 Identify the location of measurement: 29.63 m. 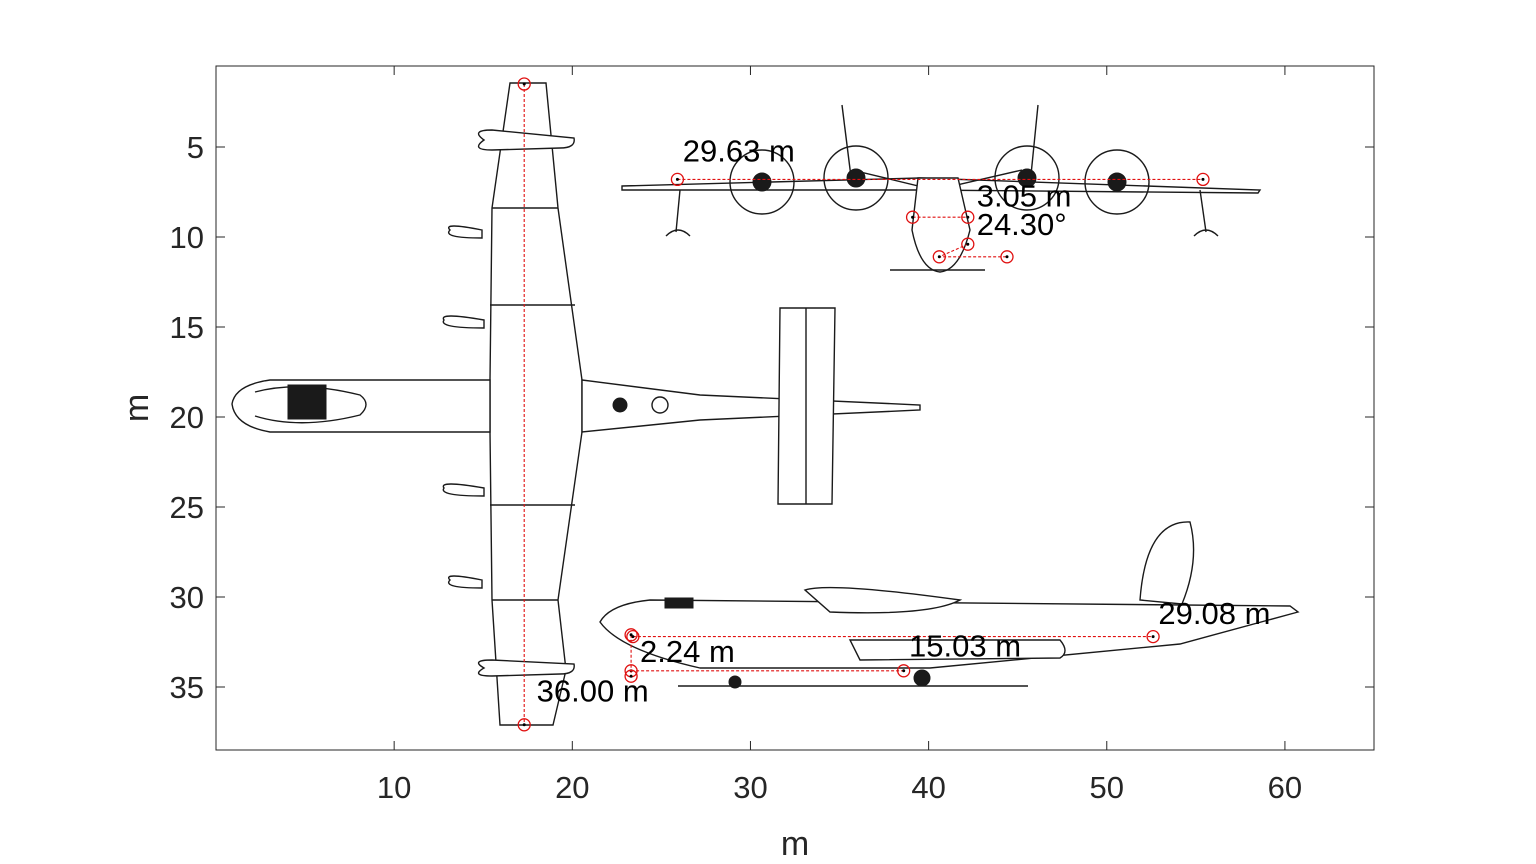
(940, 160).